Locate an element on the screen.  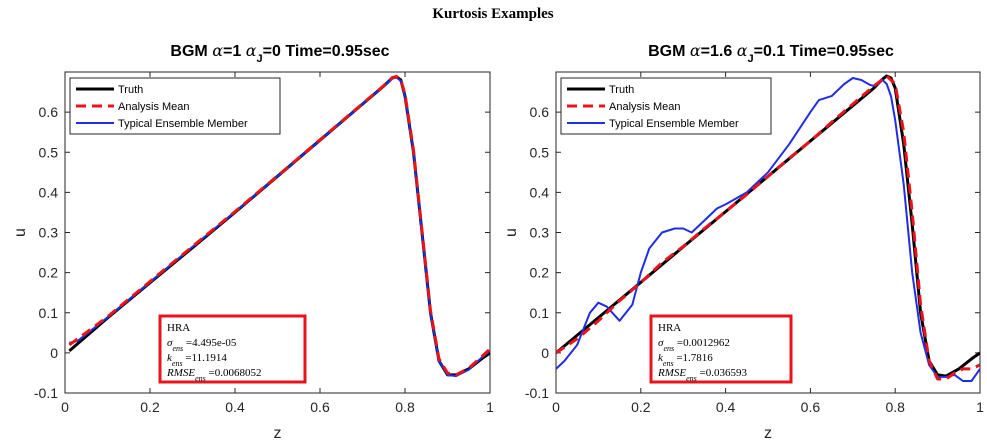
alpha-j-value: =0 Time=0.95sec is located at coordinates (326, 51).